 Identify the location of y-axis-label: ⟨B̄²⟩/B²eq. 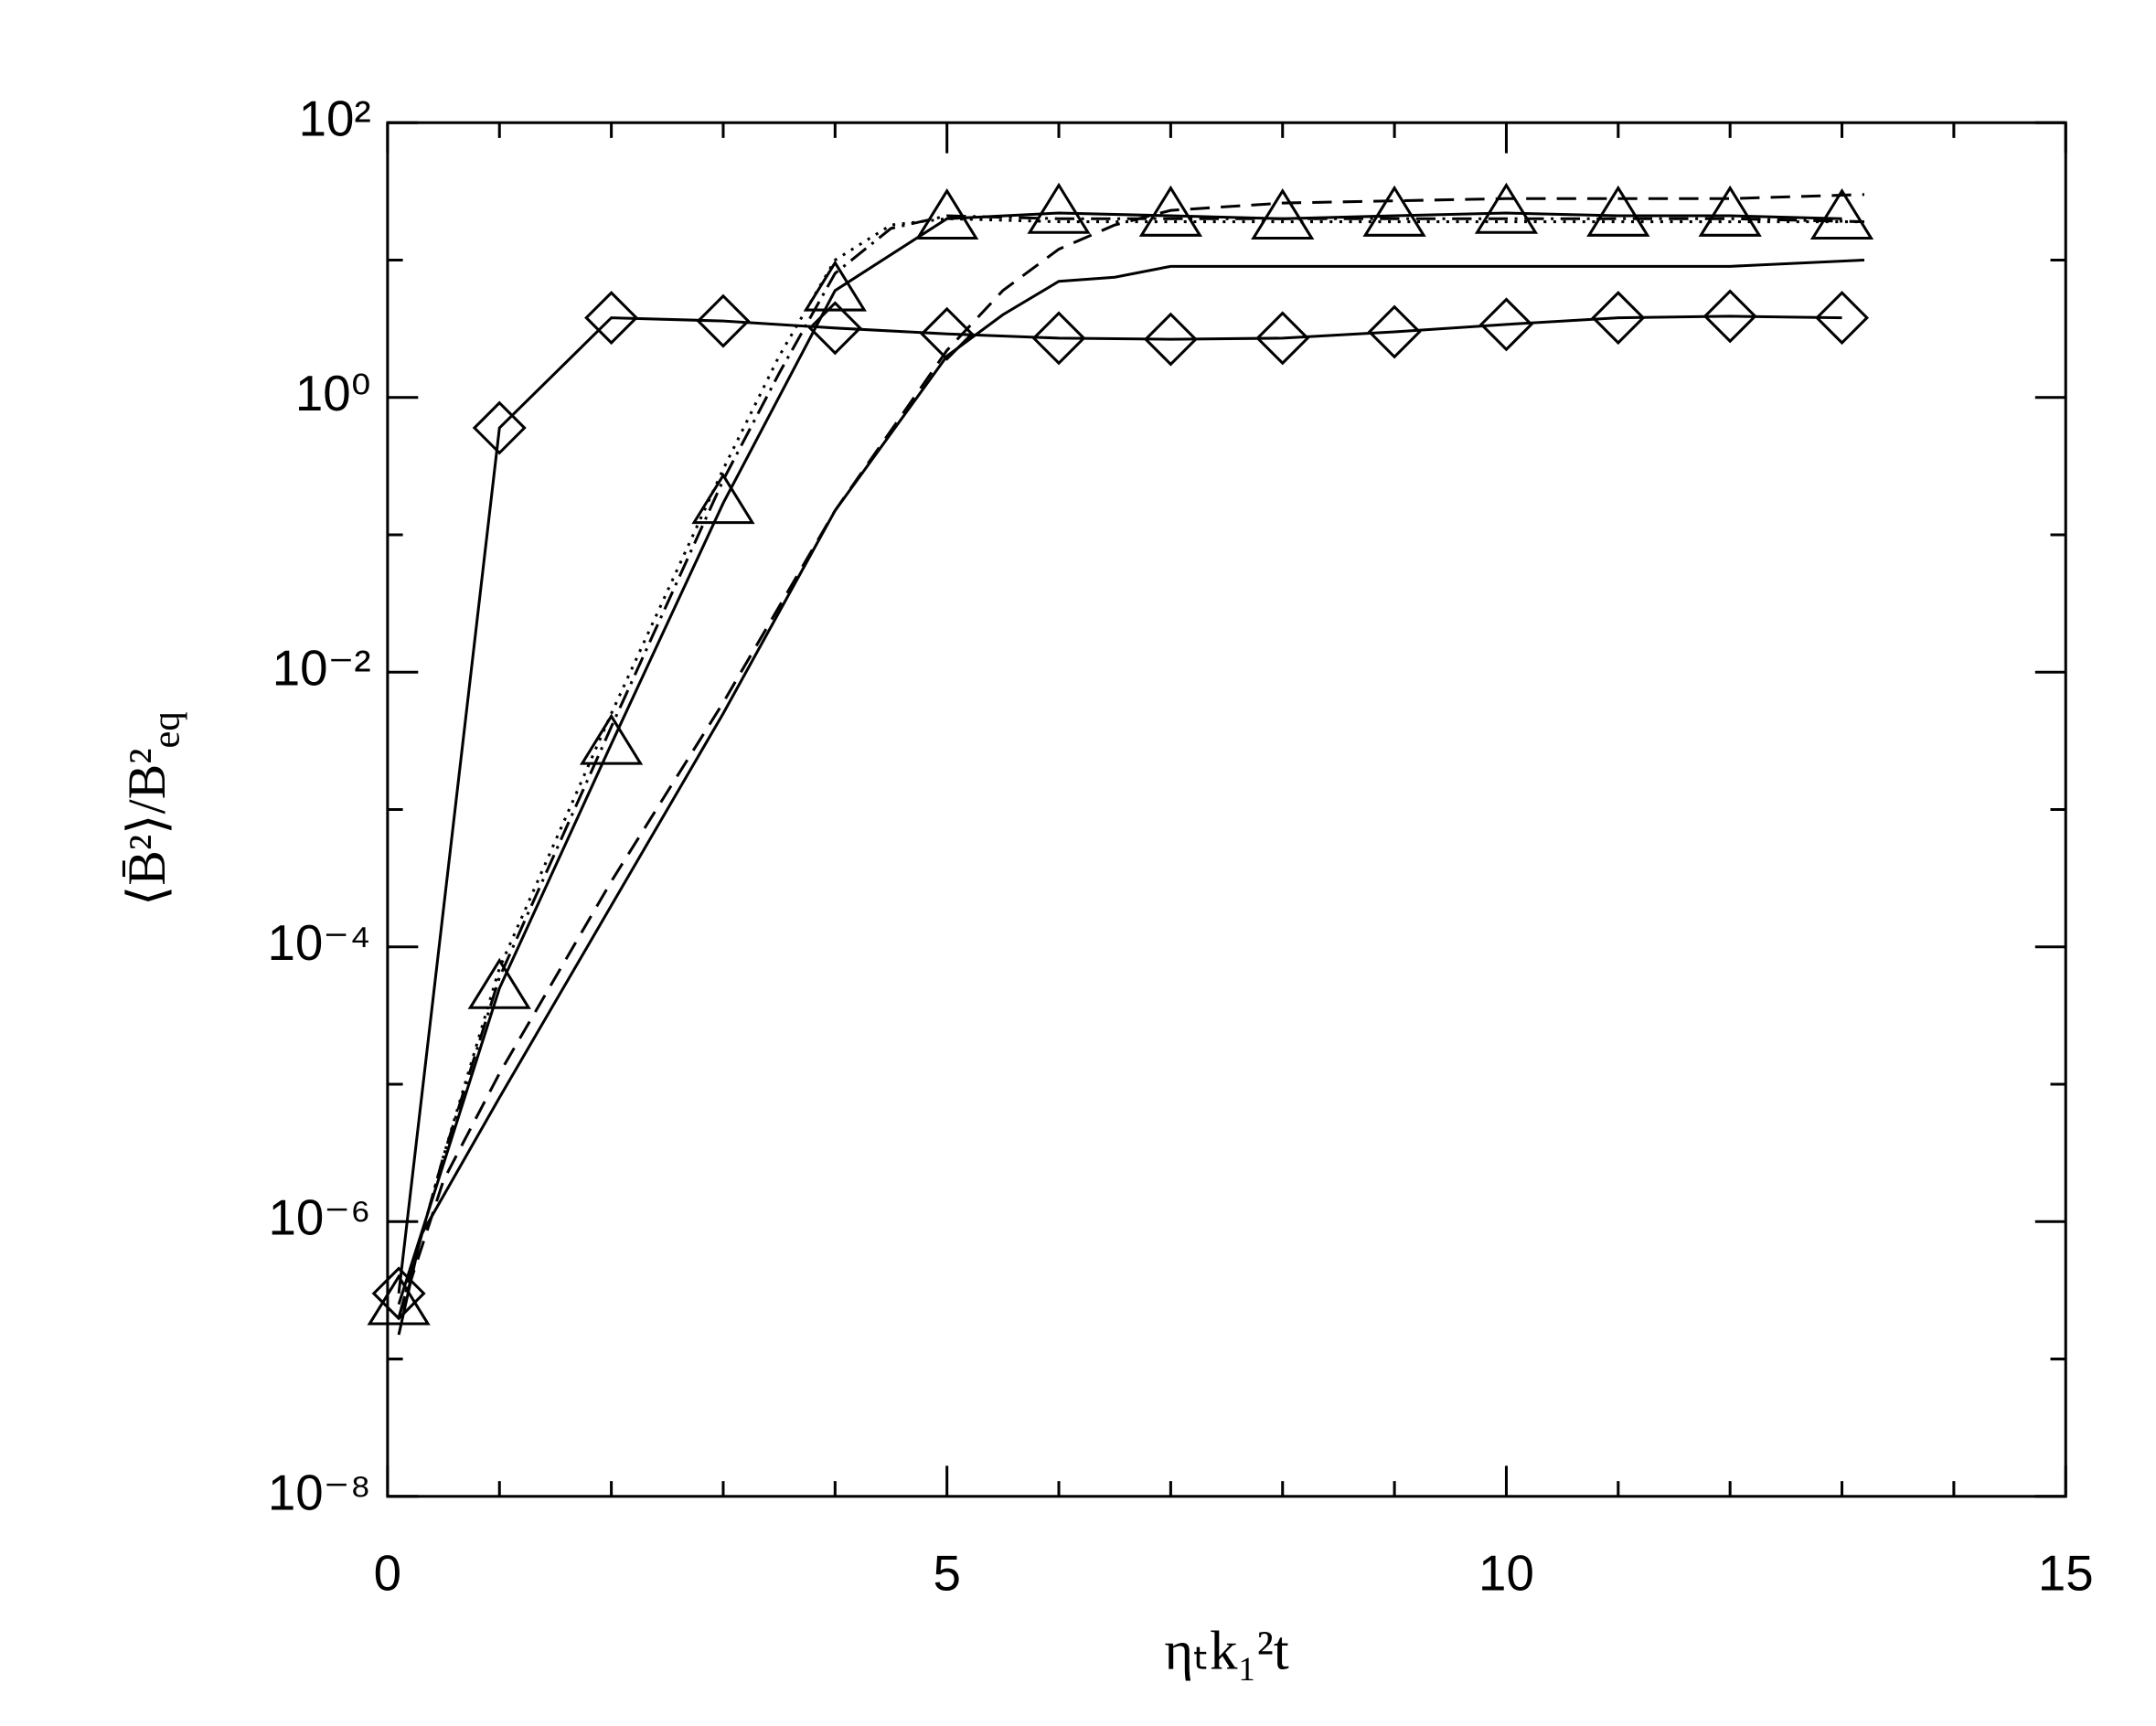
(153, 808).